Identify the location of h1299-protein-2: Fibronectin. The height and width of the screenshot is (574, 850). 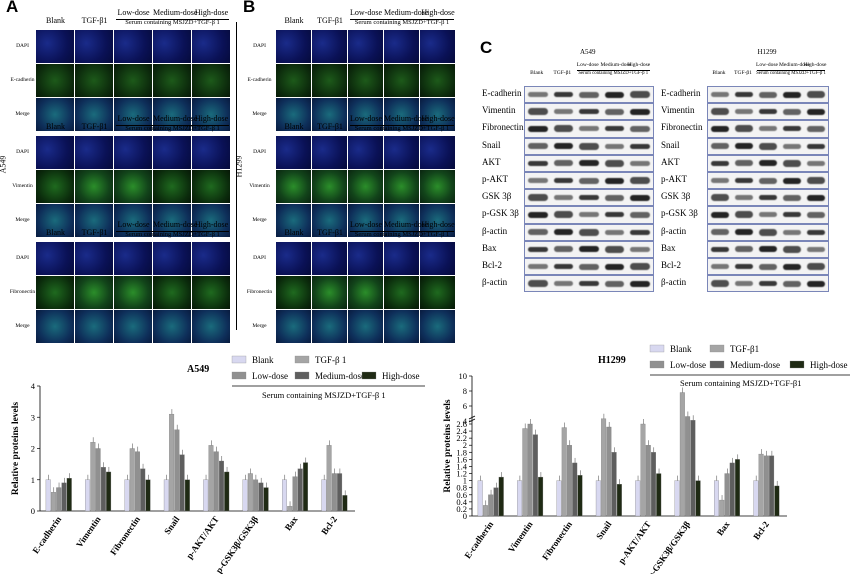
(682, 127).